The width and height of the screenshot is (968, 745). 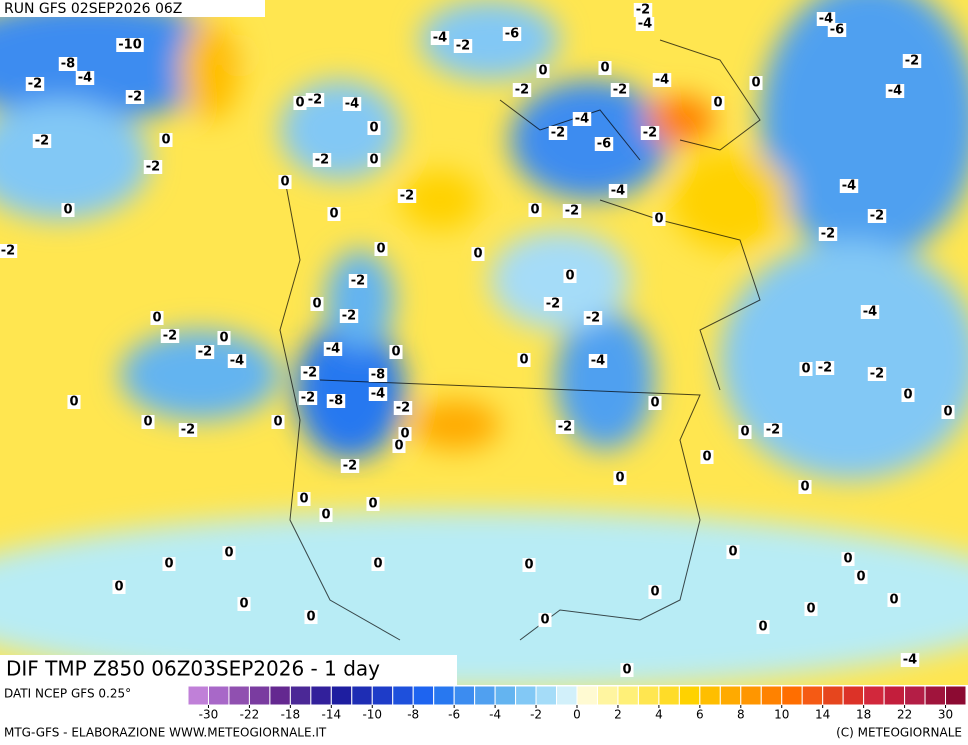 I want to click on scale-label: -10, so click(x=372, y=715).